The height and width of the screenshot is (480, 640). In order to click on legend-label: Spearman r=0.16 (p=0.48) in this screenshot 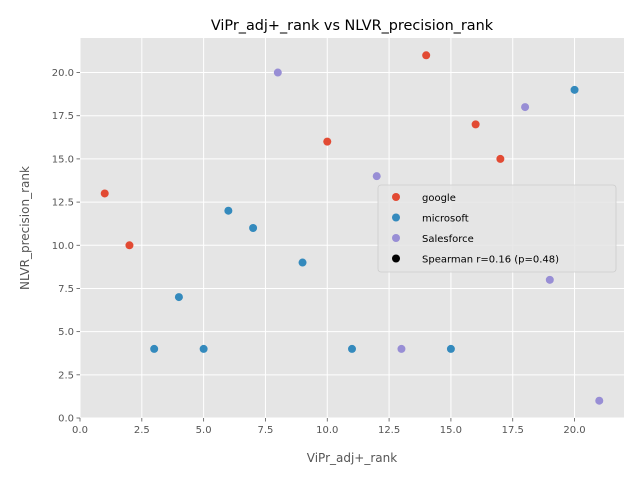, I will do `click(490, 259)`.